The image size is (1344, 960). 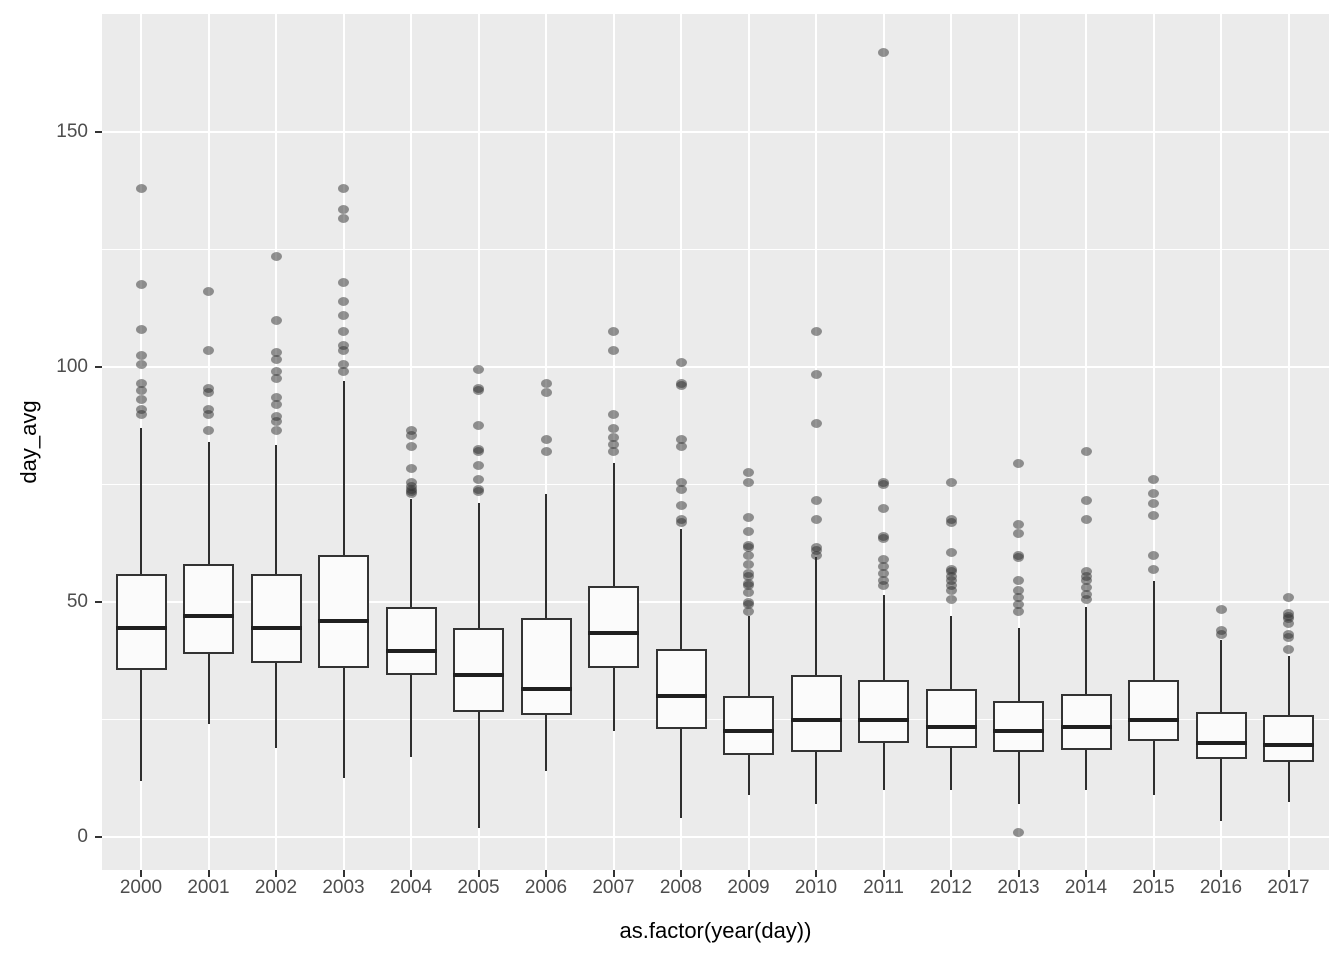 I want to click on boxplot-box-2017, so click(x=1288, y=738).